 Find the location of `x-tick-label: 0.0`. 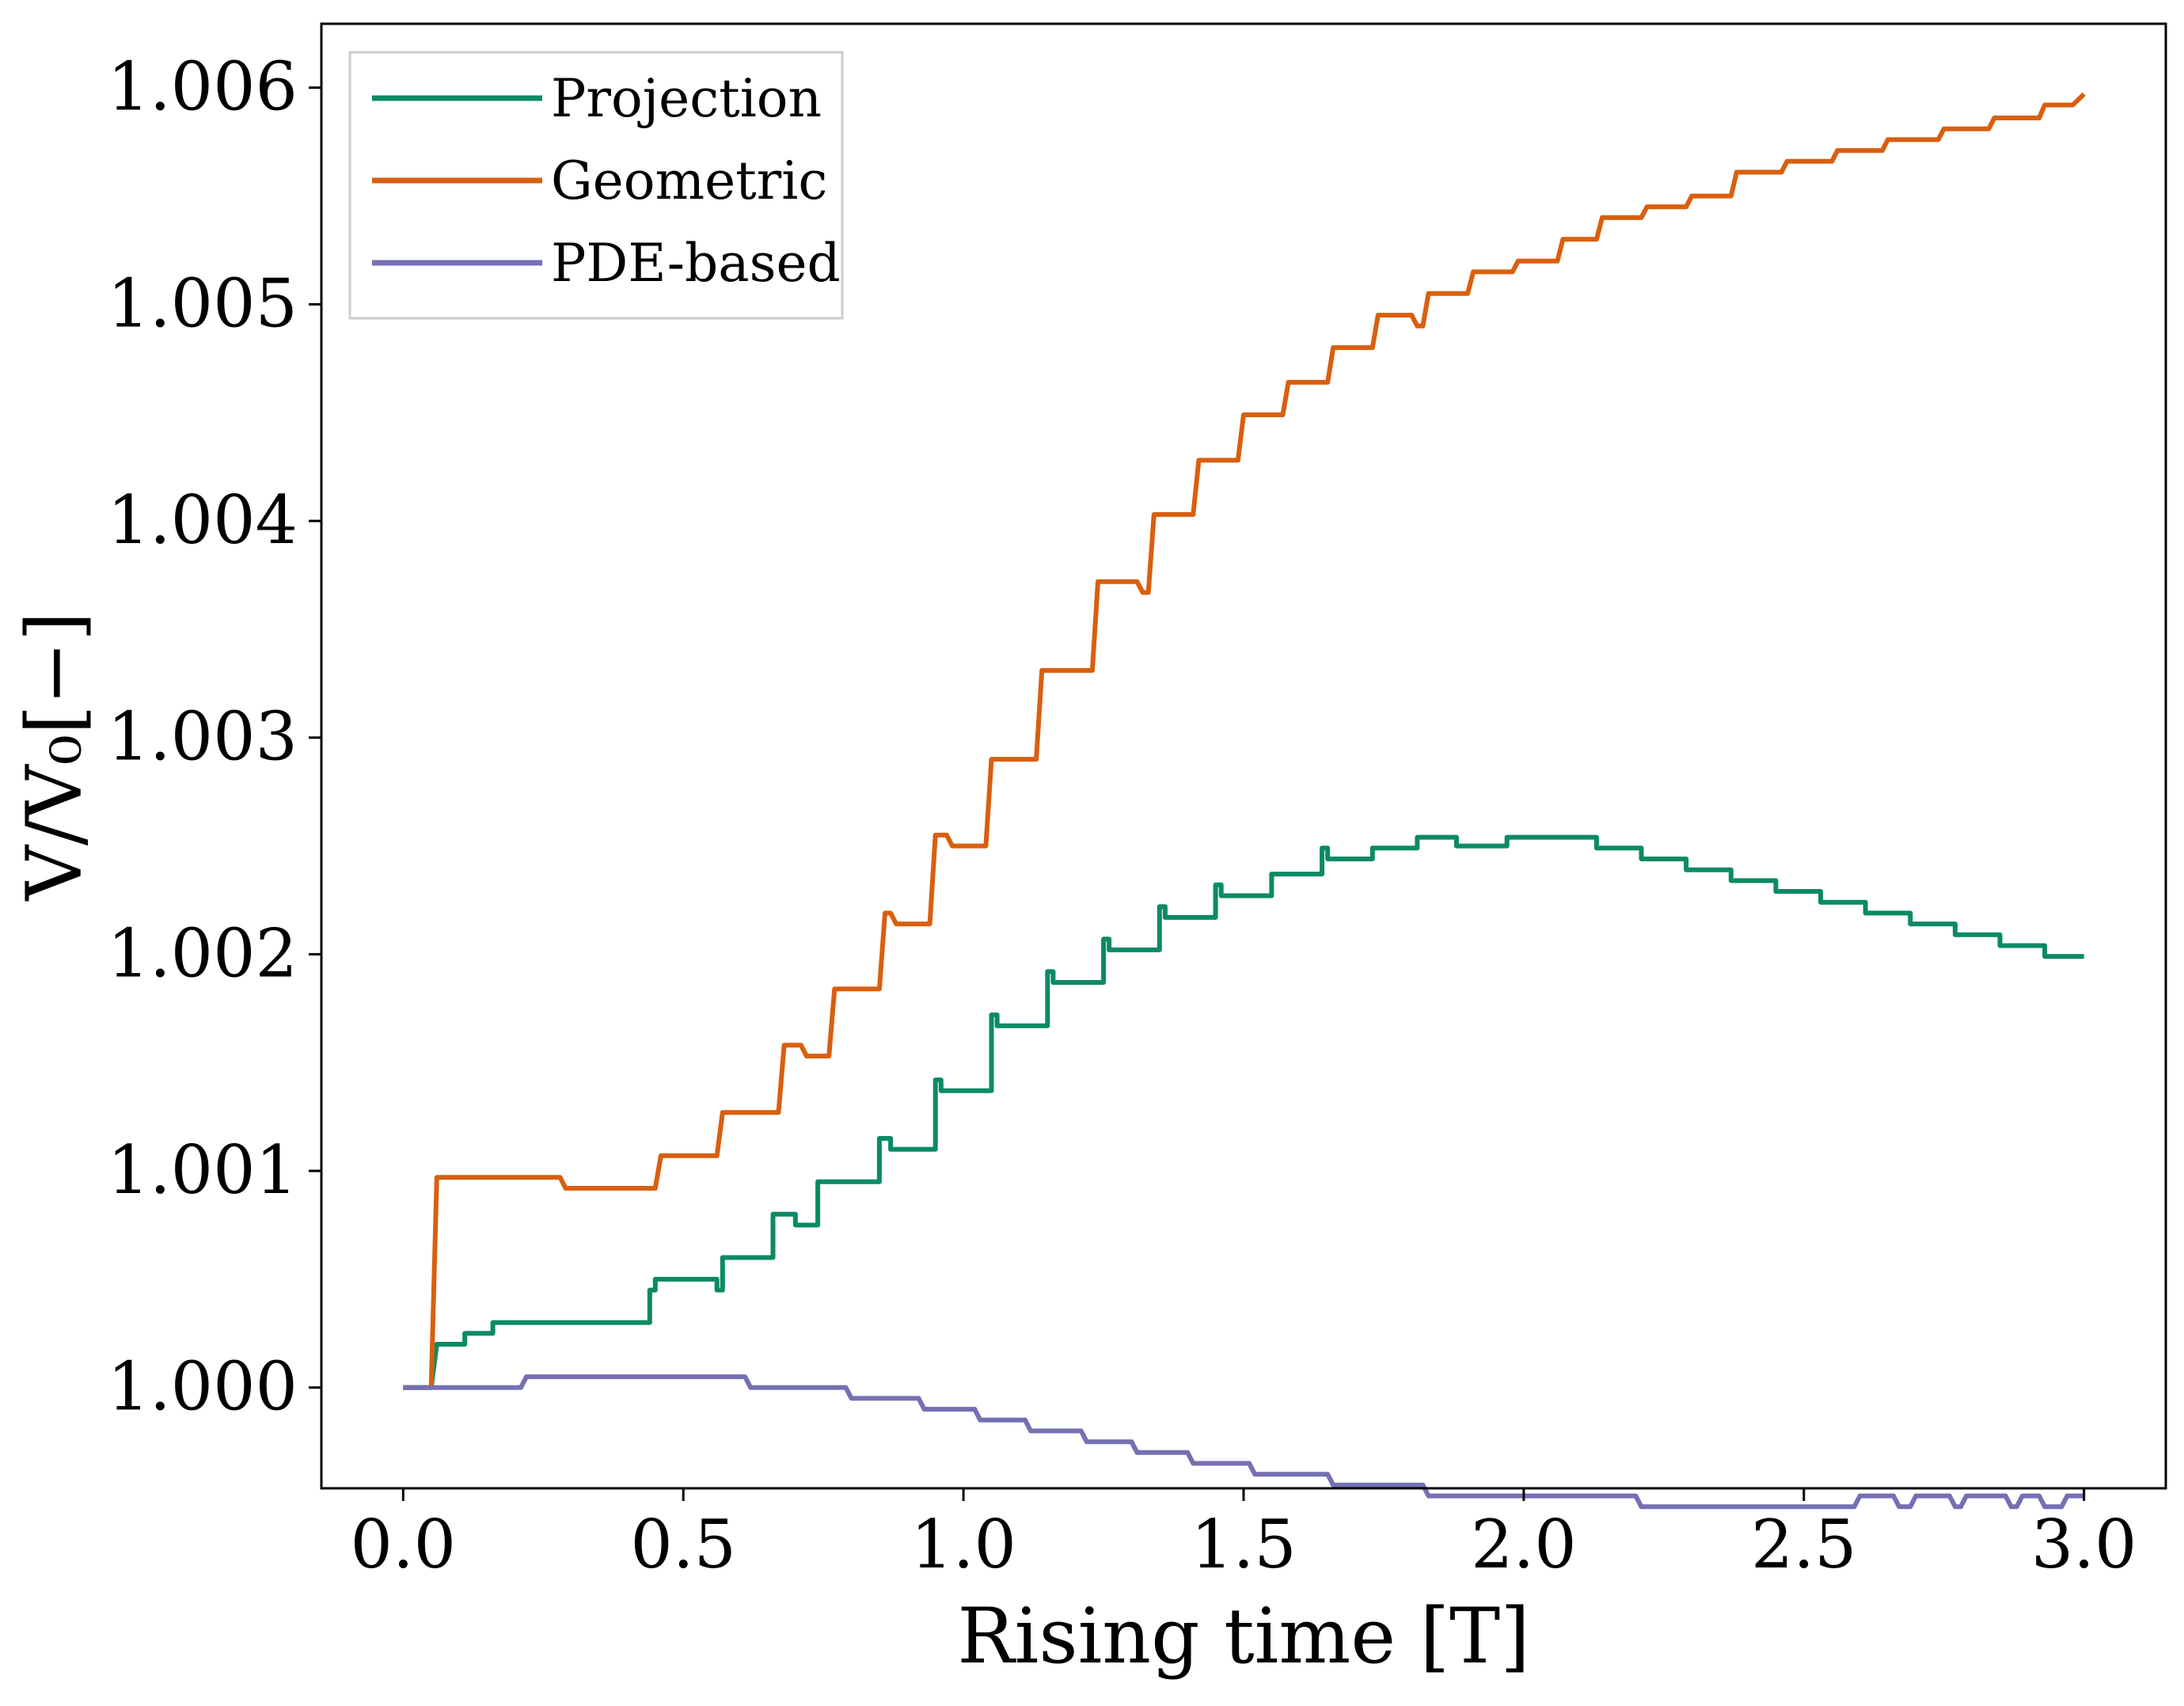

x-tick-label: 0.0 is located at coordinates (404, 1544).